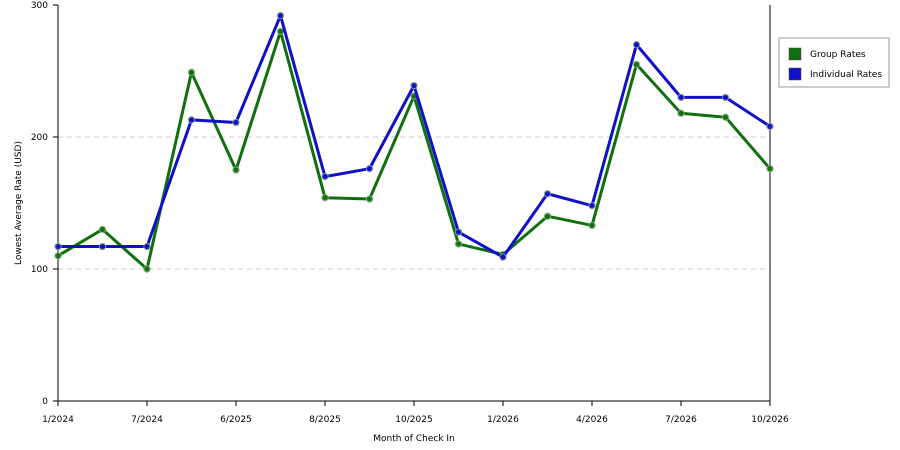 The width and height of the screenshot is (900, 450). I want to click on x-tick-label: 1/2024, so click(58, 420).